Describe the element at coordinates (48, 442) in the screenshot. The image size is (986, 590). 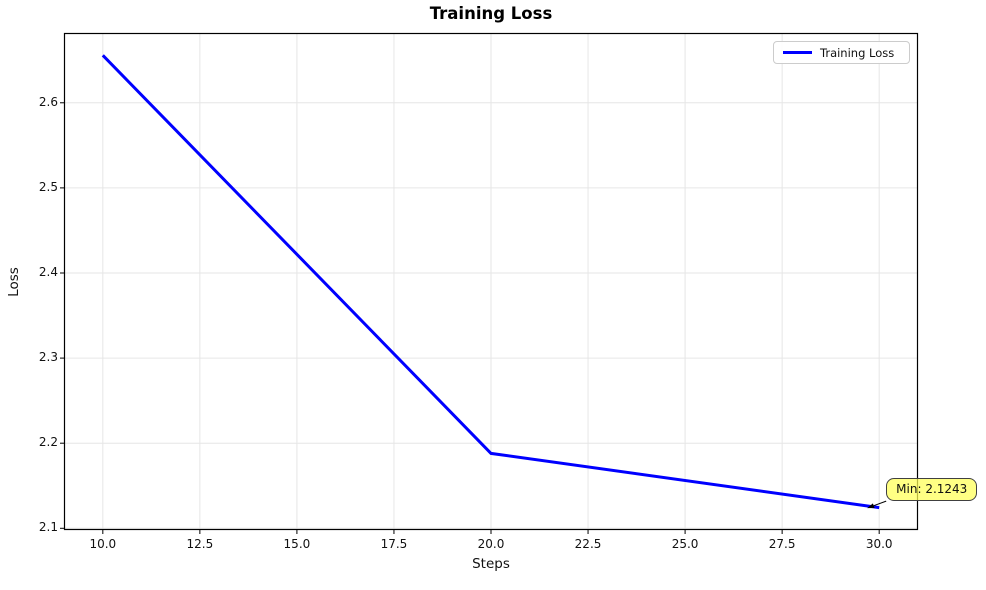
I see `y-tick-label: 2.2` at that location.